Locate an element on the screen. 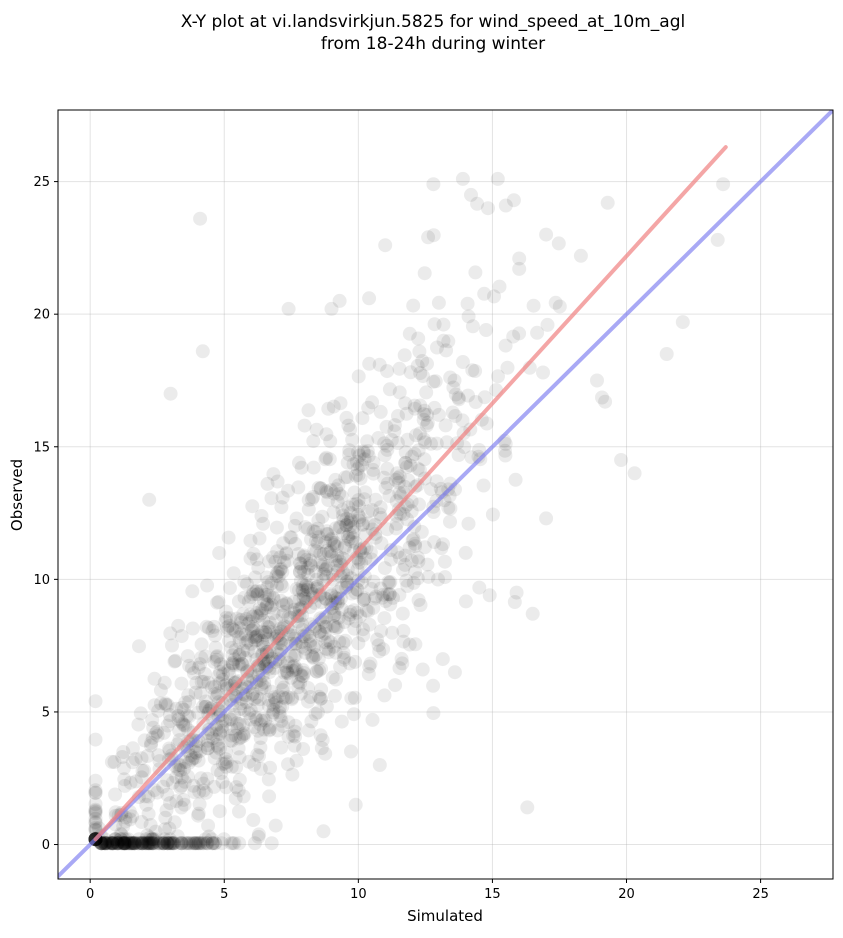  x-axis-ticks: 0 5 10 15 20 25 is located at coordinates (427, 890).